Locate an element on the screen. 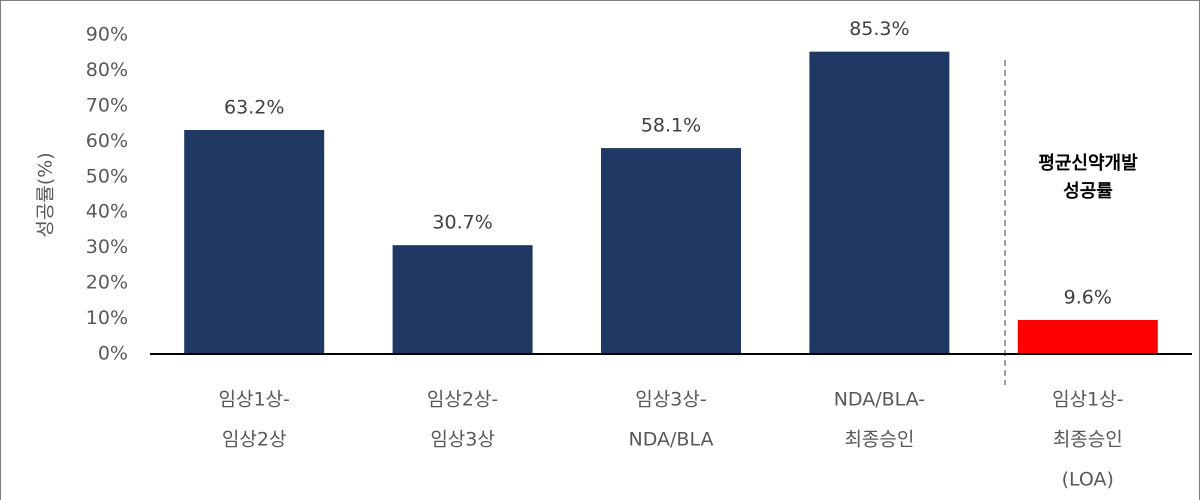 The image size is (1201, 500). y-tick-label: 20% is located at coordinates (107, 283).